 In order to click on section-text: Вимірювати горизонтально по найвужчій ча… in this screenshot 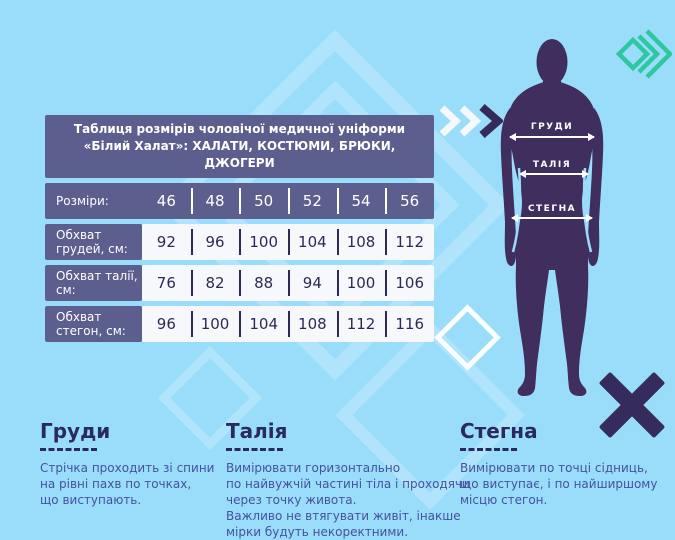, I will do `click(348, 500)`.